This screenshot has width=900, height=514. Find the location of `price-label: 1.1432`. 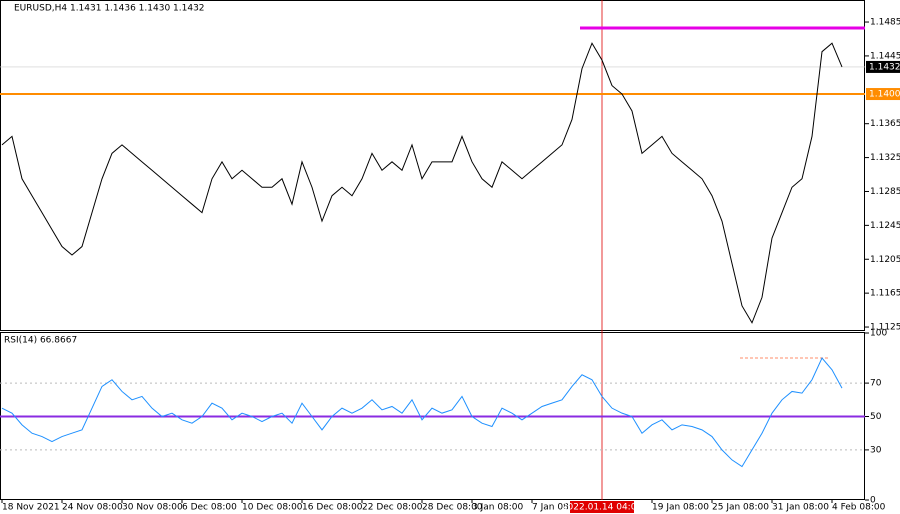

price-label: 1.1432 is located at coordinates (884, 67).